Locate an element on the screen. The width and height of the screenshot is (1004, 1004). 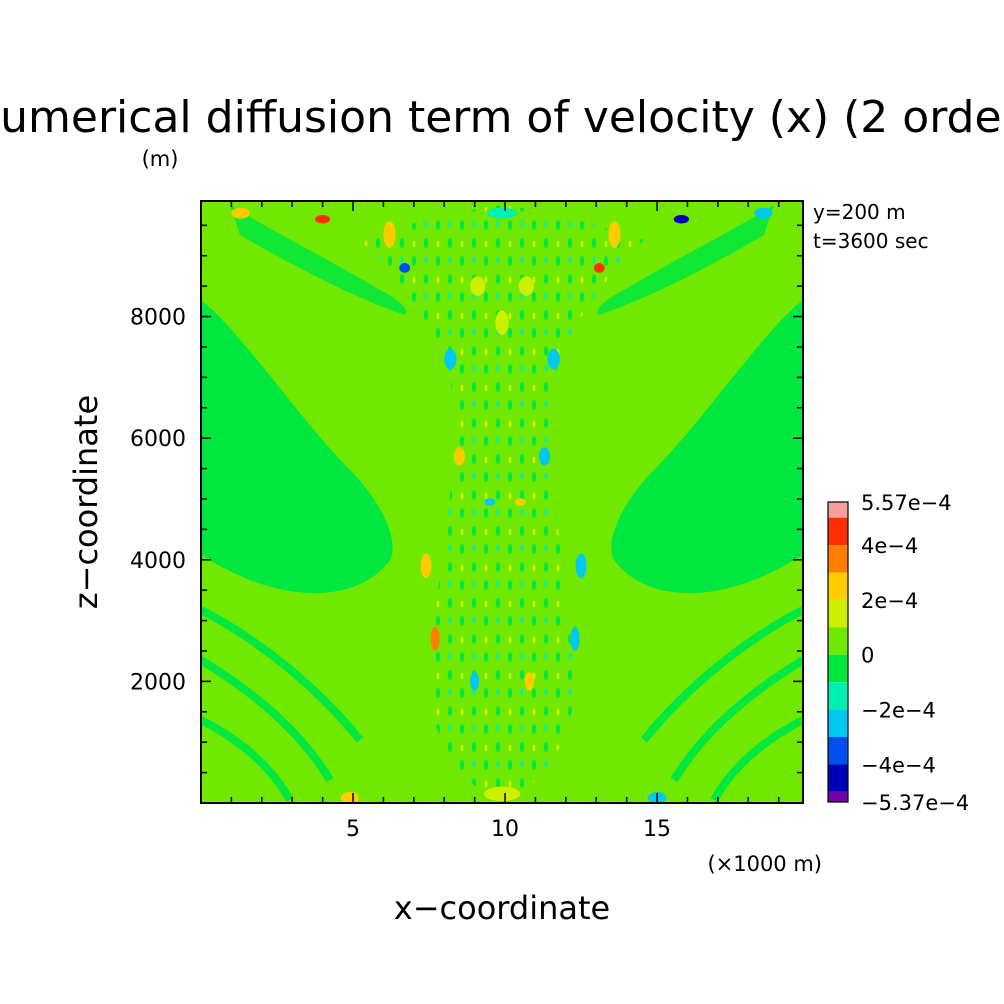
annotation-time: t=3600 sec is located at coordinates (871, 241).